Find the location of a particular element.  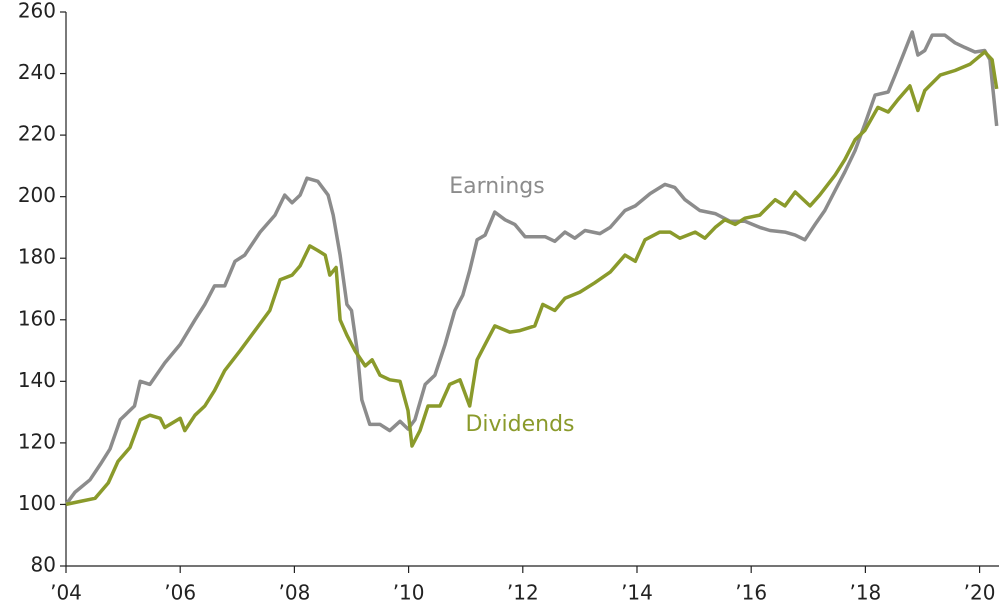

series-label: Earnings is located at coordinates (496, 186).